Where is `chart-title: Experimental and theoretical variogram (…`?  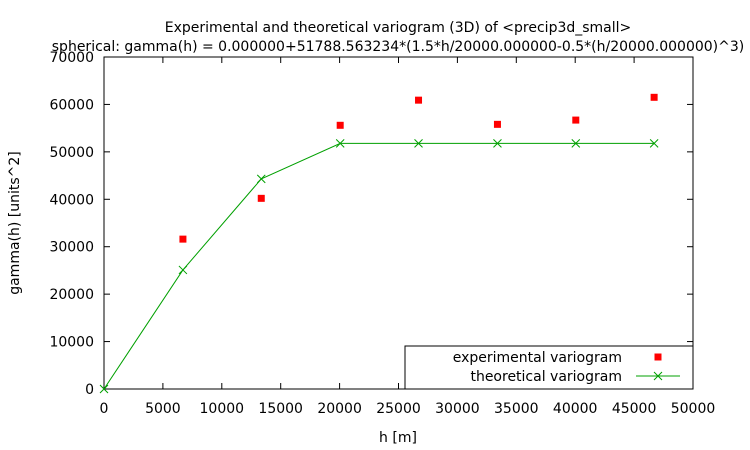 chart-title: Experimental and theoretical variogram (… is located at coordinates (398, 28).